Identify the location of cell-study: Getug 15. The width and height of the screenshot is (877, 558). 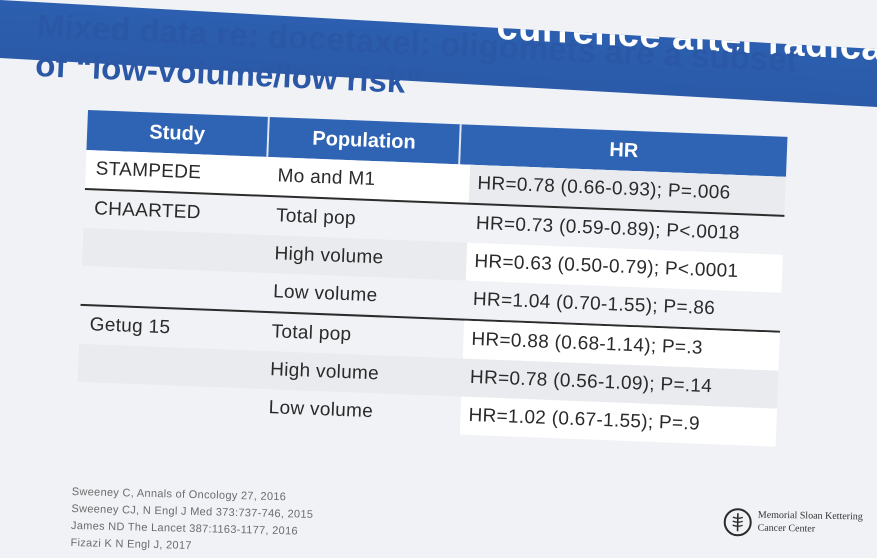
(130, 326).